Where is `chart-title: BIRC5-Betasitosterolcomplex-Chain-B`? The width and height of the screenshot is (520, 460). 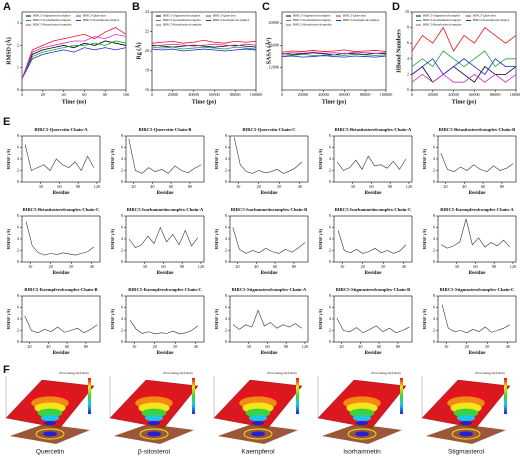
chart-title: BIRC5-Betasitosterolcomplex-Chain-B is located at coordinates (477, 129).